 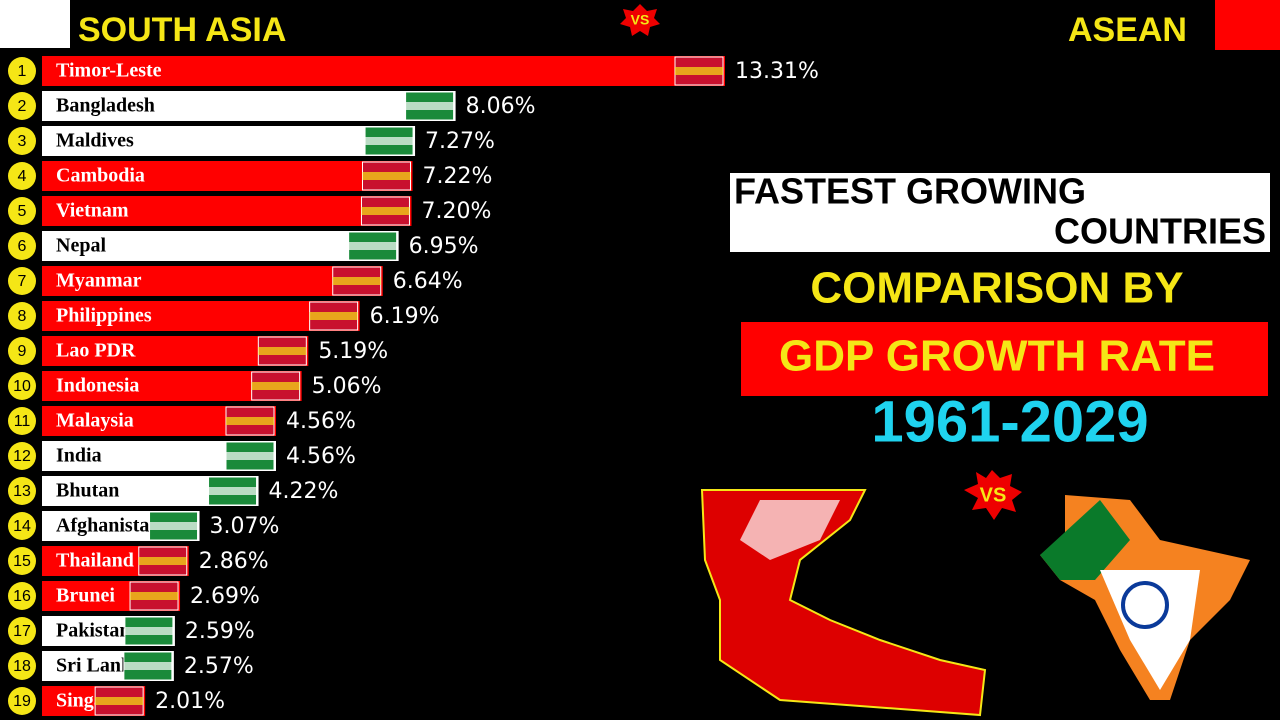 What do you see at coordinates (99, 281) in the screenshot?
I see `category-label: Myanmar` at bounding box center [99, 281].